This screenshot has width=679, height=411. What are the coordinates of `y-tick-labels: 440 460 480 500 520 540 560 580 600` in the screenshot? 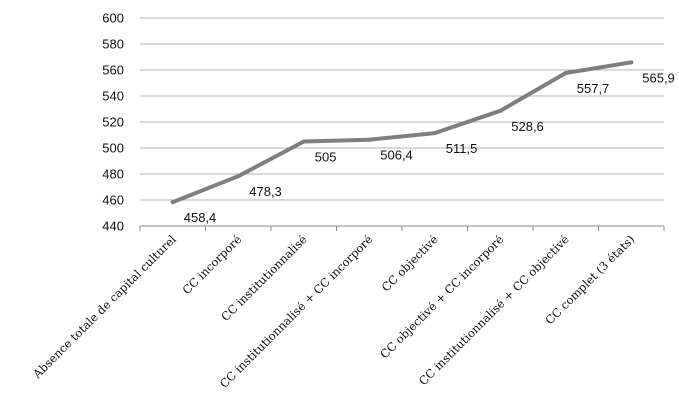 It's located at (113, 122).